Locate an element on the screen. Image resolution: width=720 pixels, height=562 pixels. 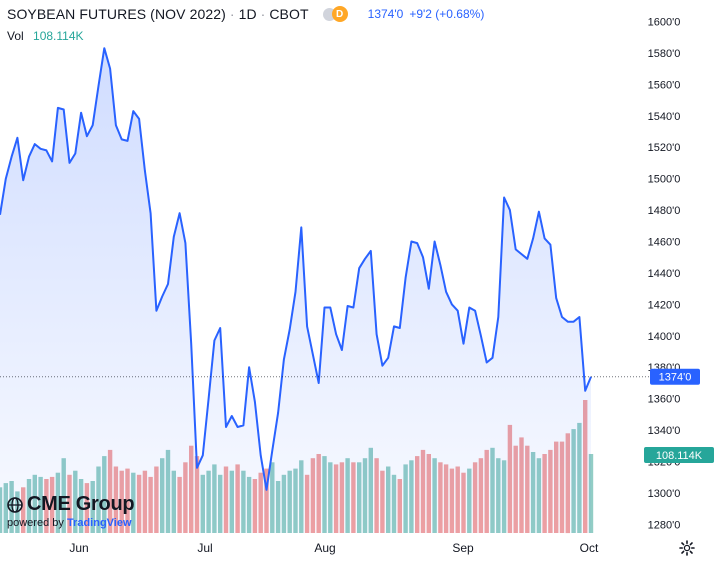
y-tick-label: 1340'0 is located at coordinates (664, 431).